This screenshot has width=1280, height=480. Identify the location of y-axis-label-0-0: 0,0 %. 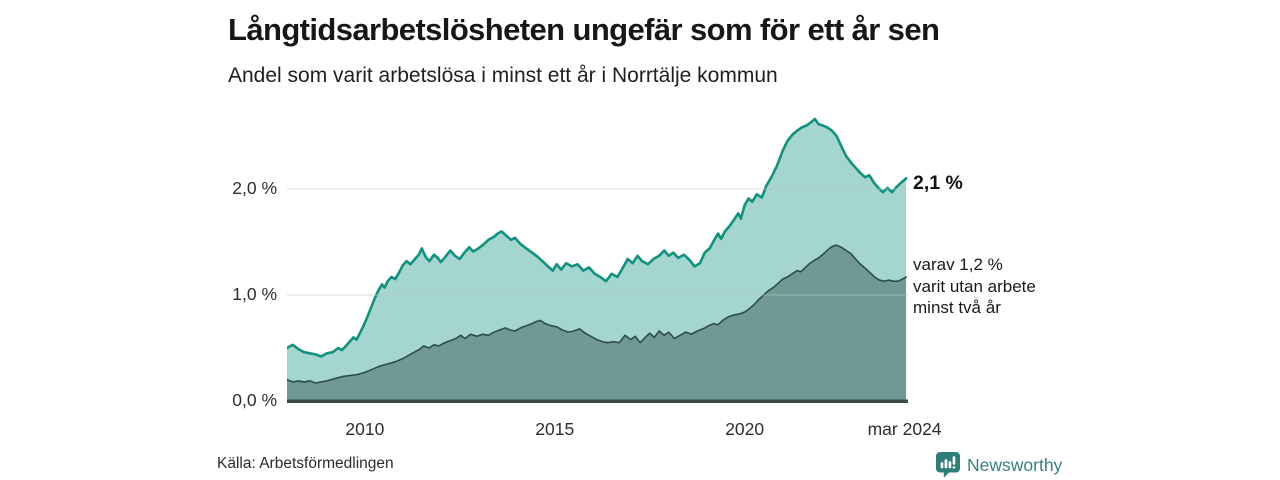
(254, 400).